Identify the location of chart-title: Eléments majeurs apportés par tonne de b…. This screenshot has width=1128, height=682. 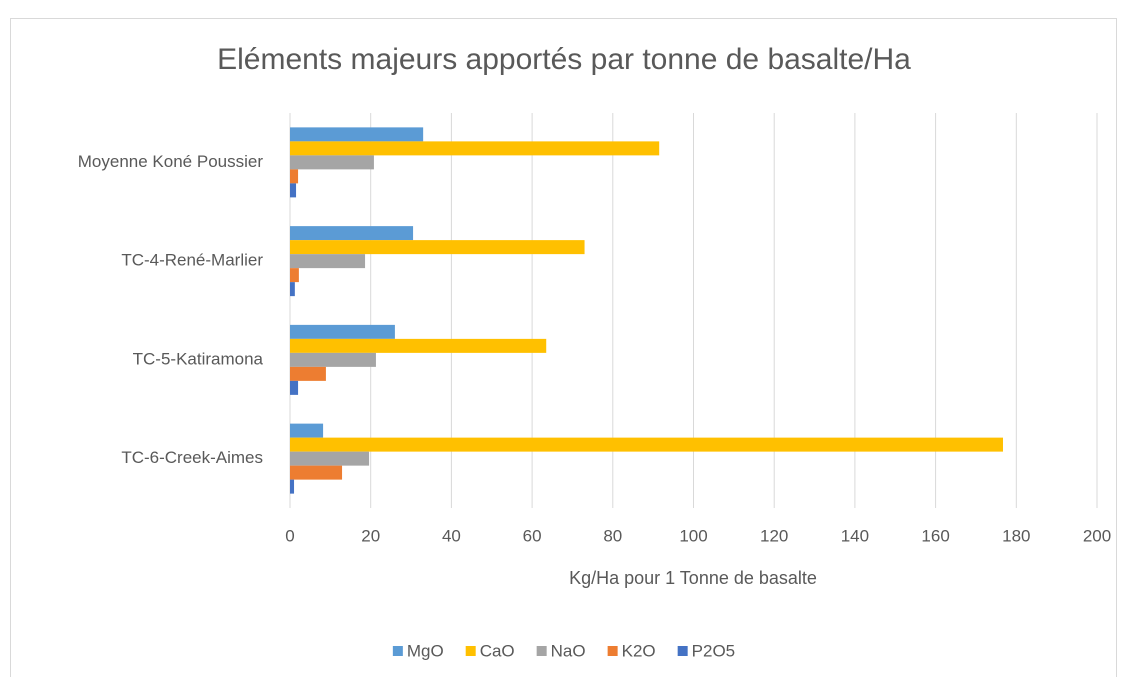
(564, 59).